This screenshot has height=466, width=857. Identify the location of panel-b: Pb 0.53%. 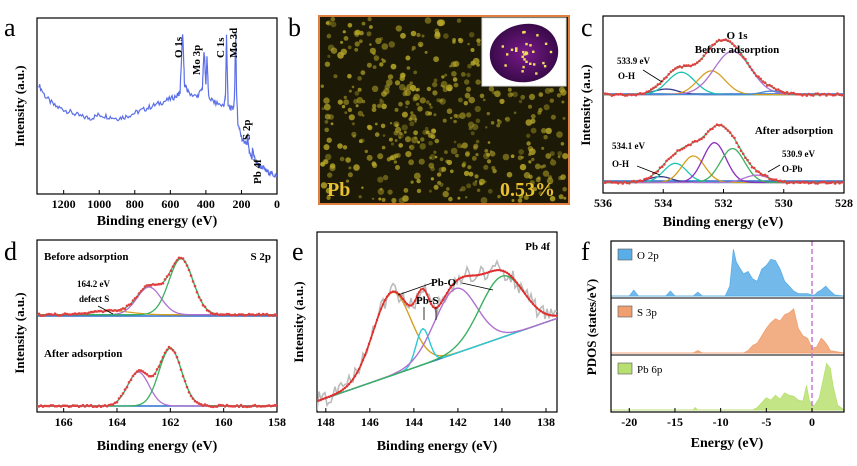
(444, 110).